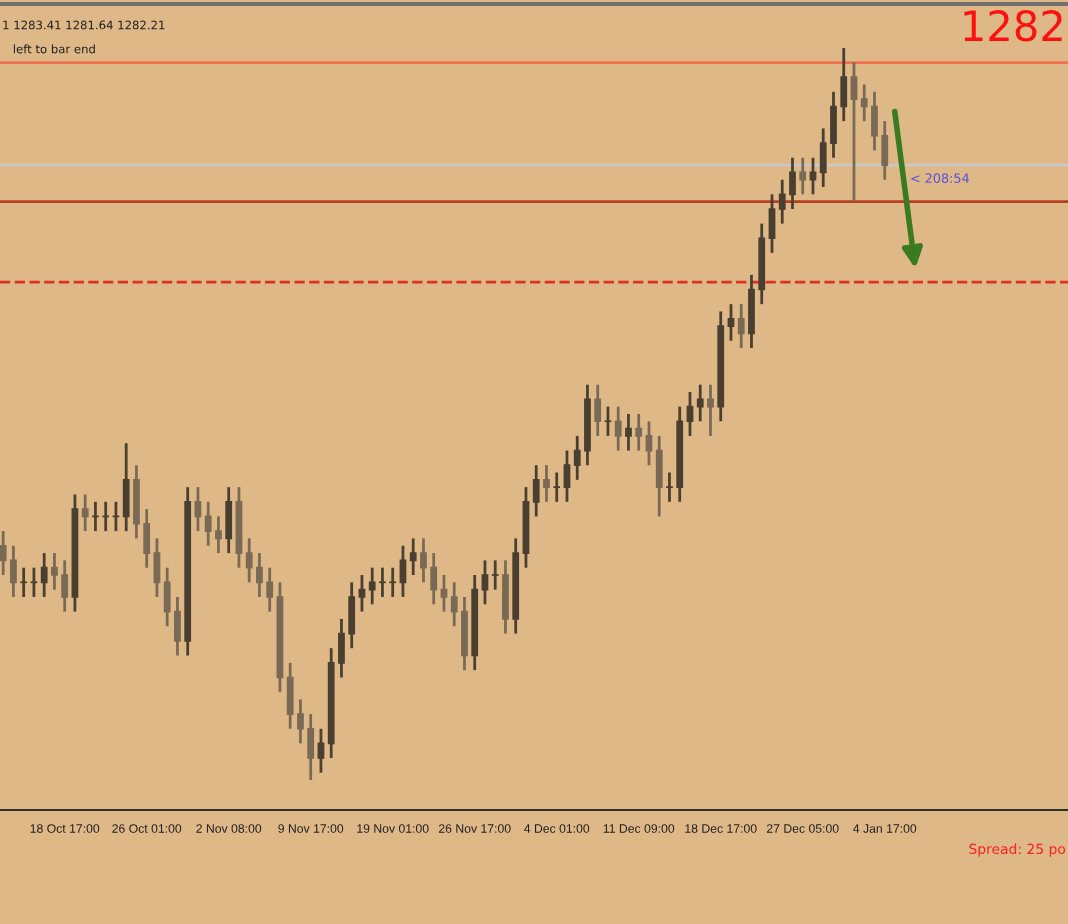  I want to click on text: 1282, so click(1013, 25).